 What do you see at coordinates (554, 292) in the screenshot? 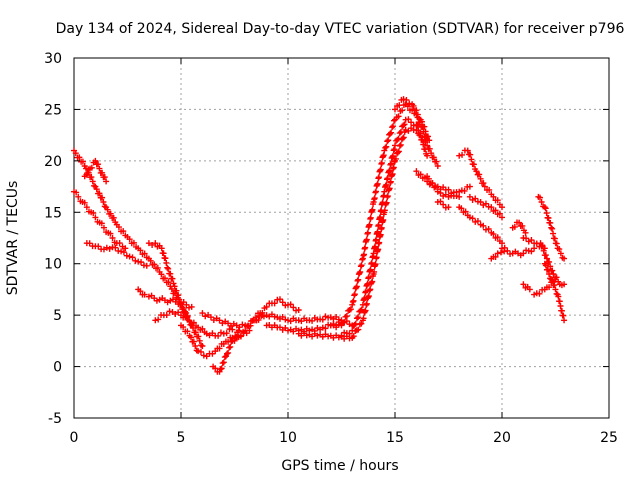
I see `series-sat-ah` at bounding box center [554, 292].